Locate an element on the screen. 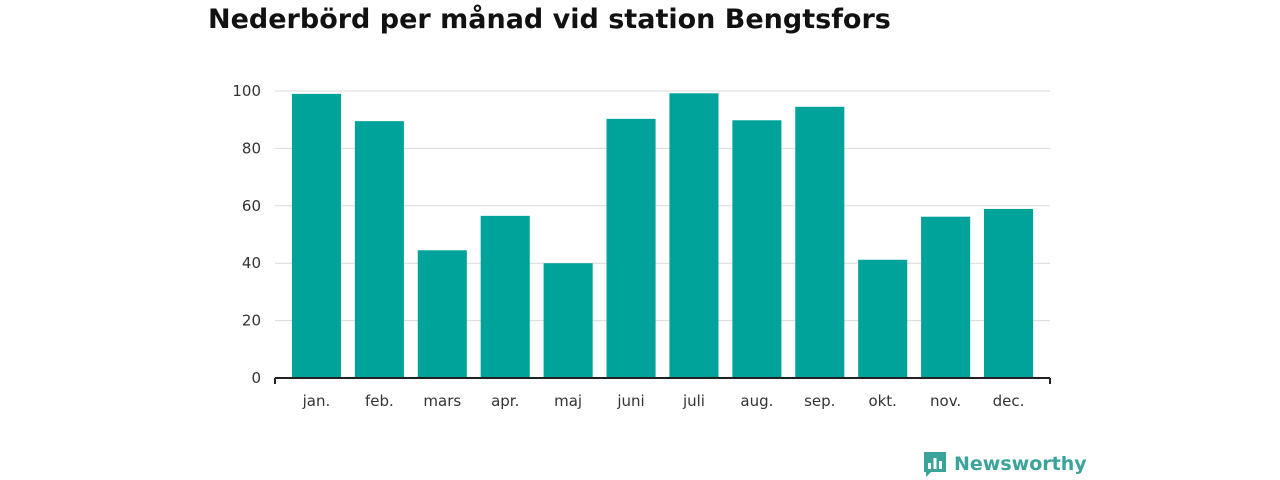 This screenshot has width=1280, height=480. brand-name: Newsworthy is located at coordinates (1020, 464).